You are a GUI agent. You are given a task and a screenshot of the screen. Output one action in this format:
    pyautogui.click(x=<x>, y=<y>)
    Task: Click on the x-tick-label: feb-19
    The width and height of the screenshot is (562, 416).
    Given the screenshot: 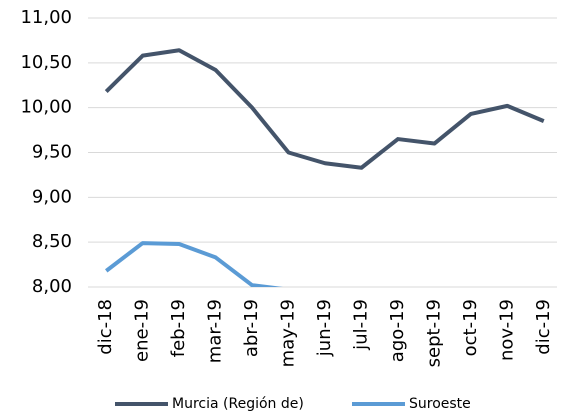 What is the action you would take?
    pyautogui.click(x=178, y=328)
    